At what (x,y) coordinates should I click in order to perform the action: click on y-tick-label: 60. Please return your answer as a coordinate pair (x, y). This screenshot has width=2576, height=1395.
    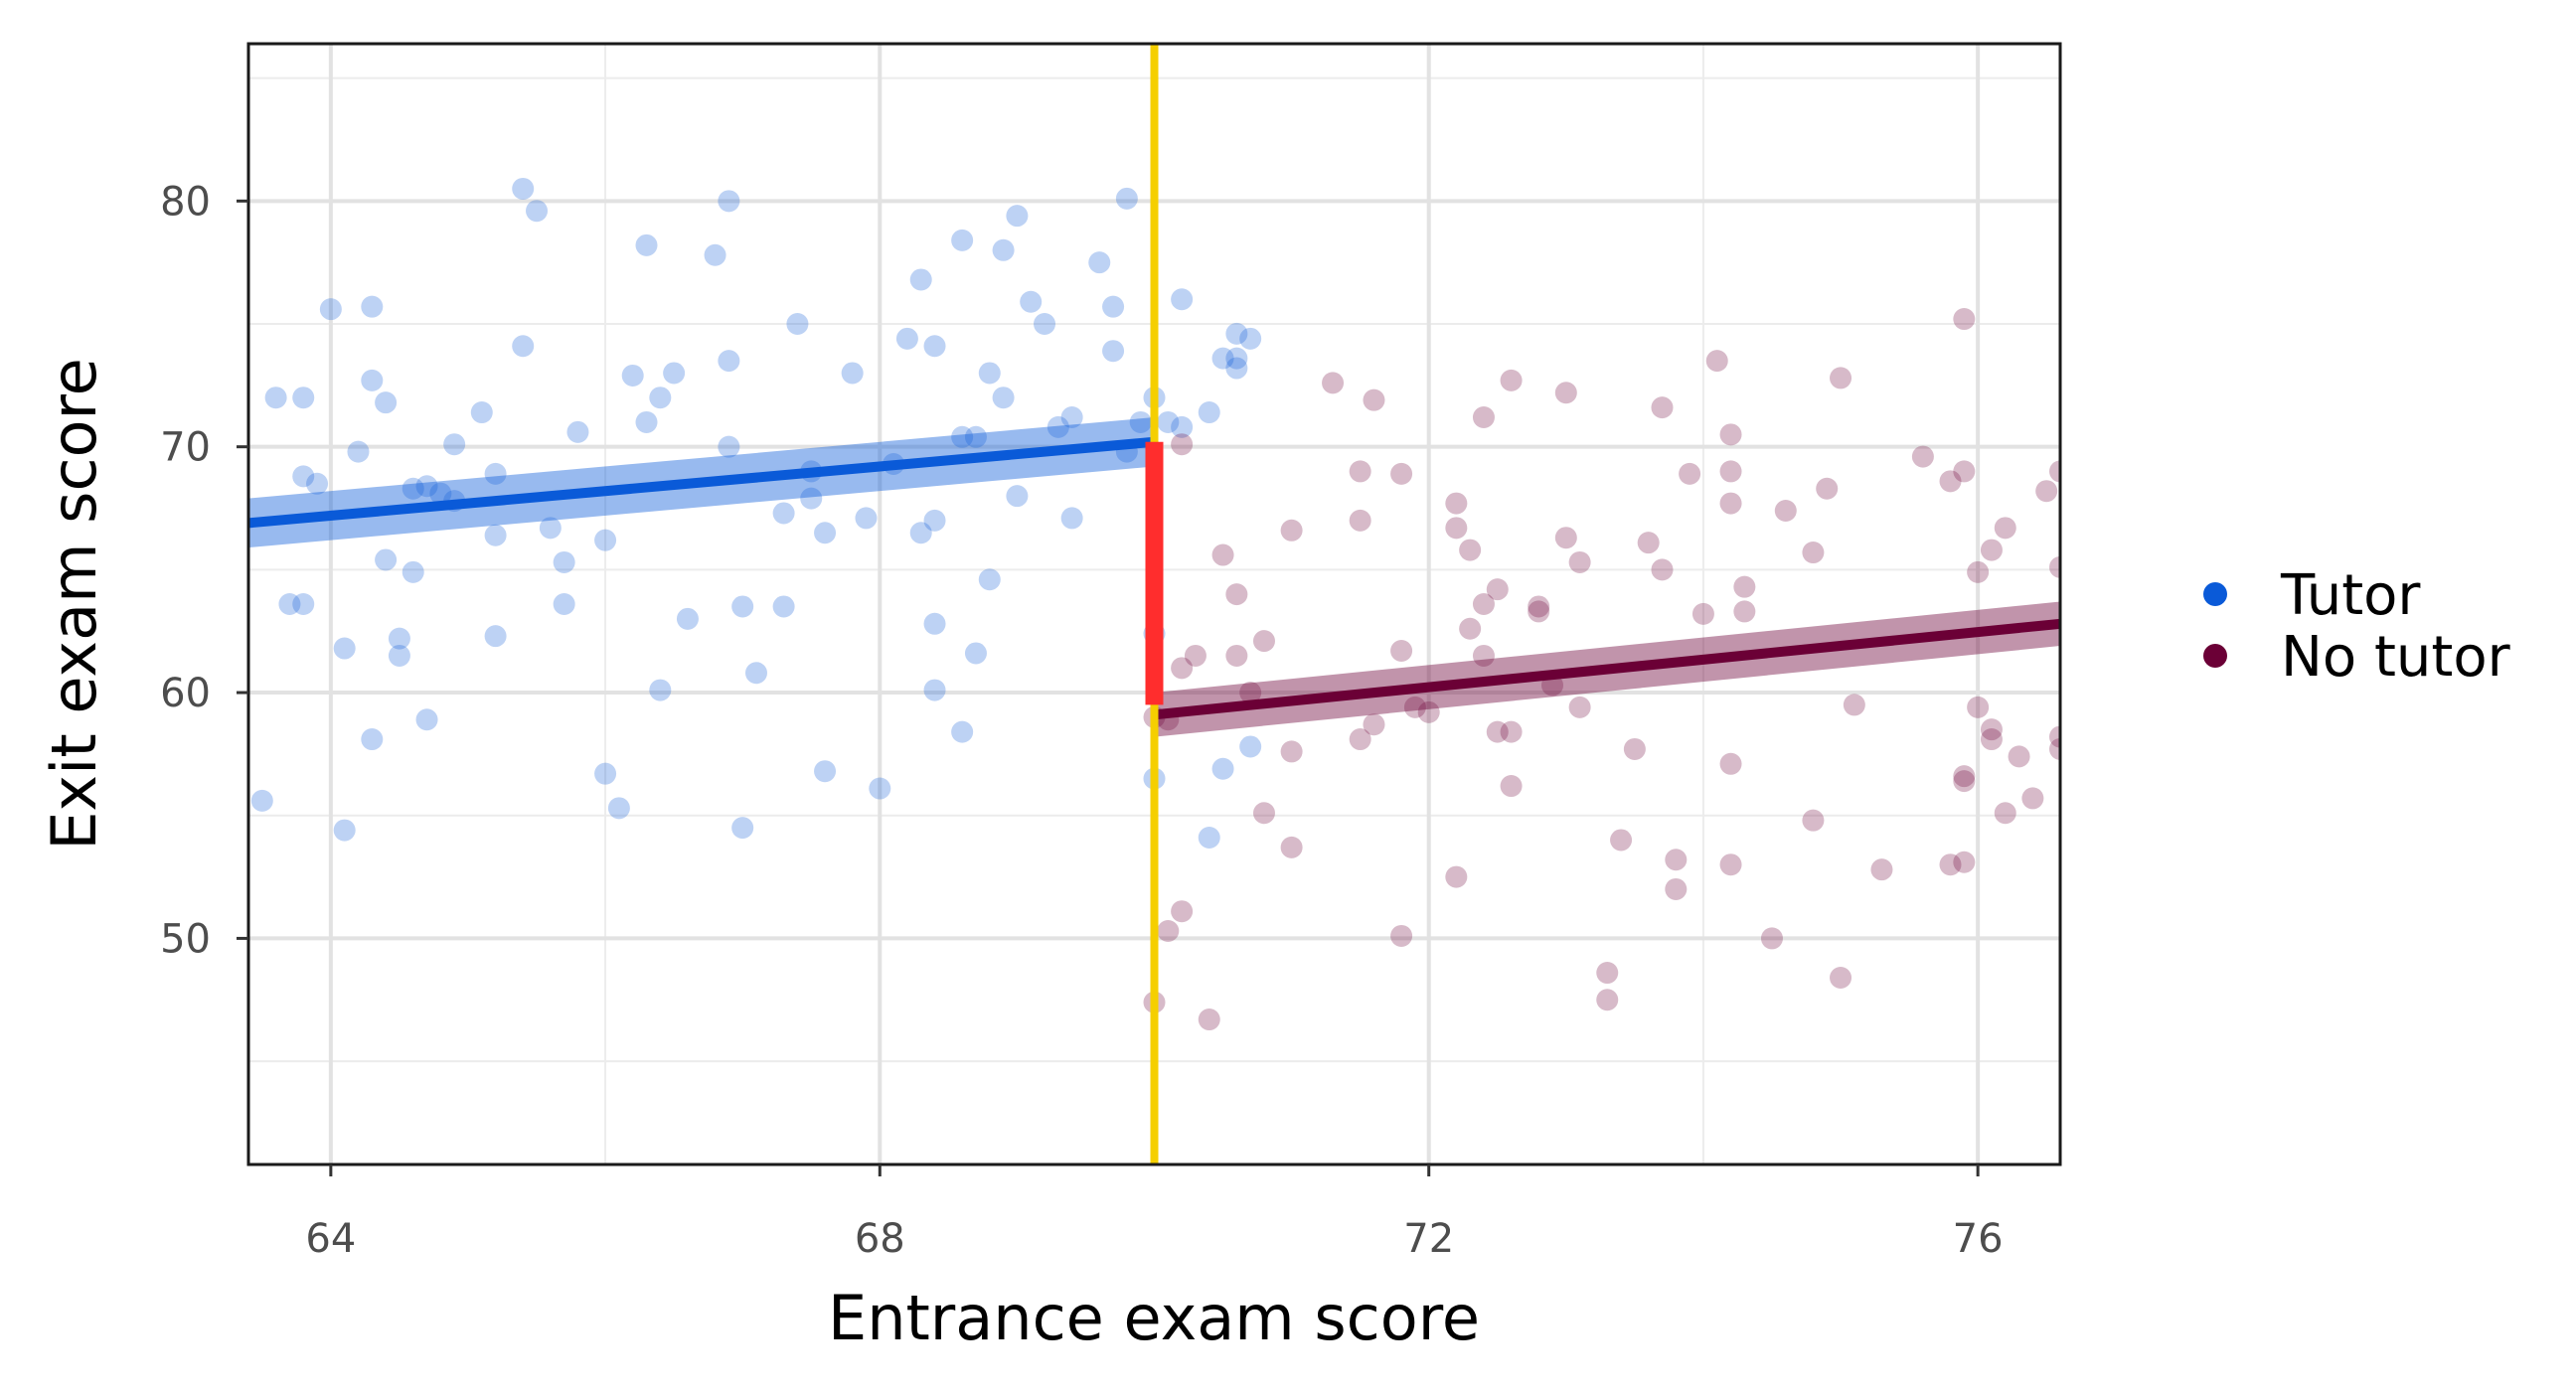
    Looking at the image, I should click on (185, 693).